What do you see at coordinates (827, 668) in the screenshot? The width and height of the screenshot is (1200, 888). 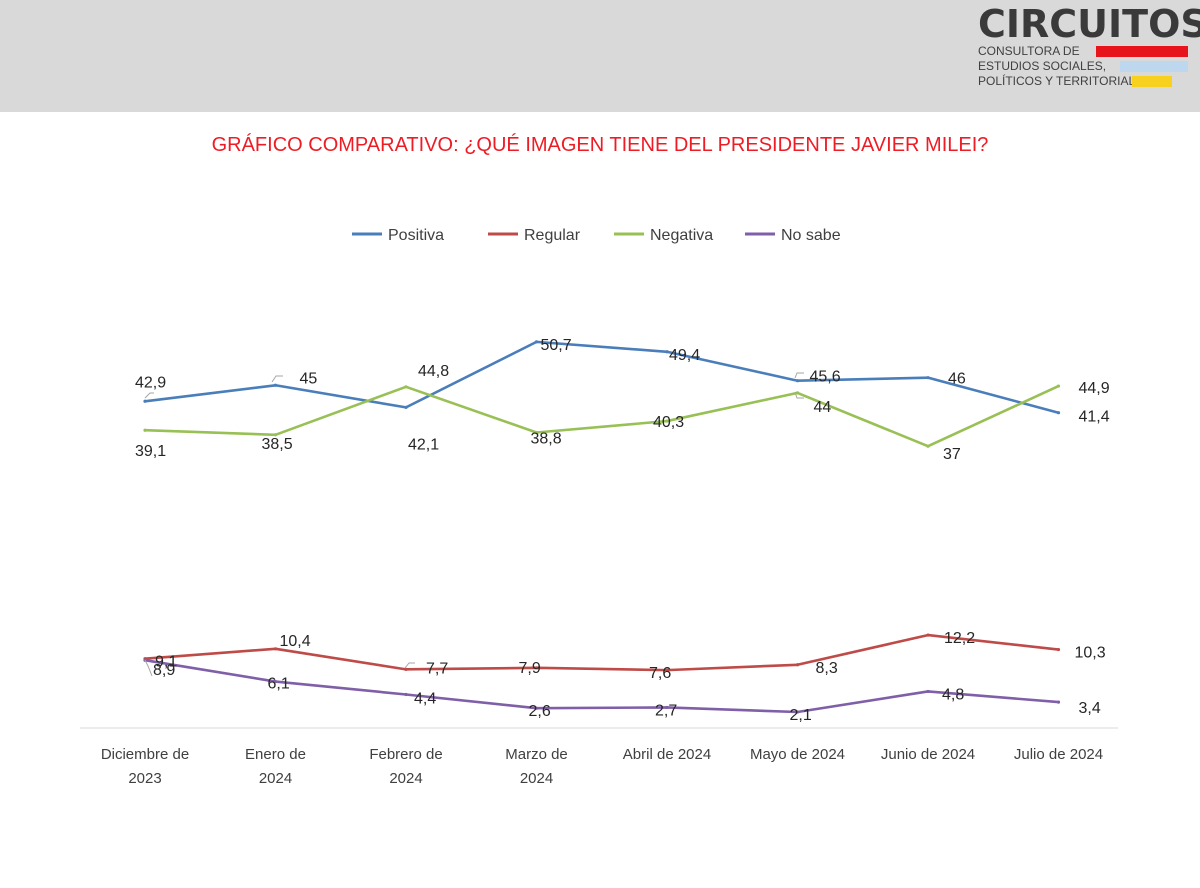 I see `data-label-regular: 8,3` at bounding box center [827, 668].